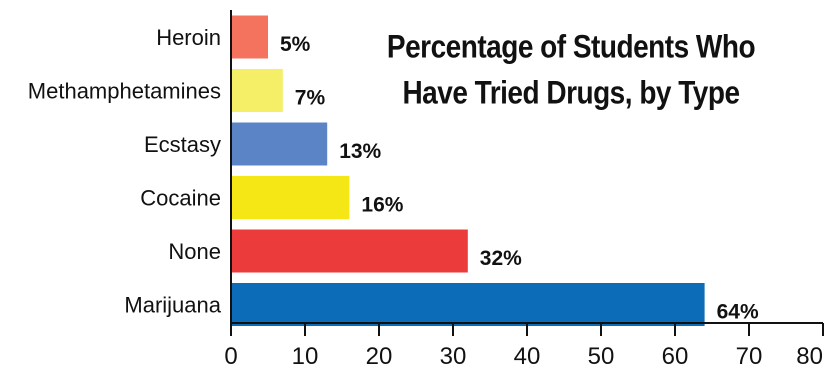  I want to click on bar-cocaine, so click(290, 197).